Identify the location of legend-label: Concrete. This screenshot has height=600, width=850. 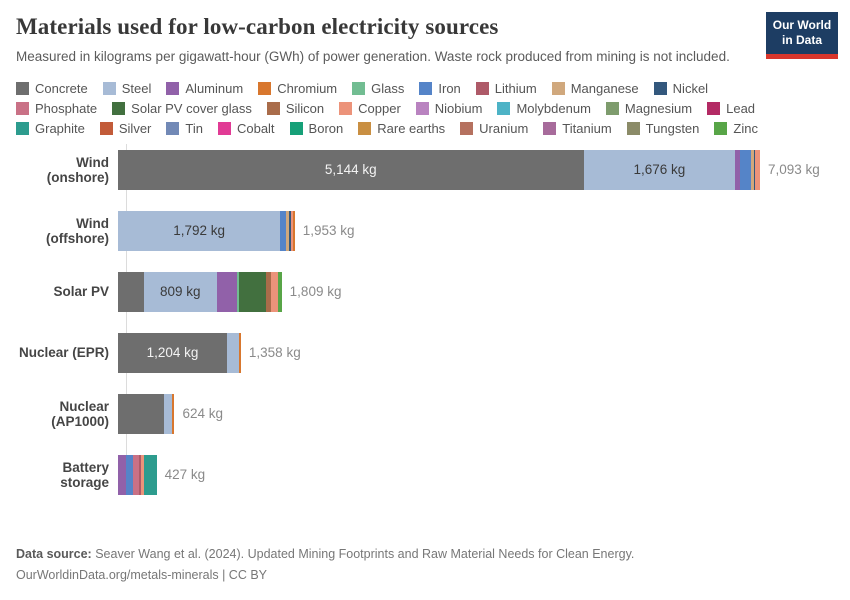
(61, 88).